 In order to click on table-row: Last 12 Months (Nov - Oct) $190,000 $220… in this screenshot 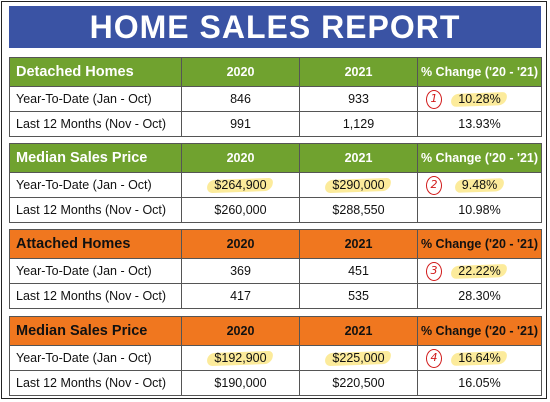, I will do `click(275, 383)`.